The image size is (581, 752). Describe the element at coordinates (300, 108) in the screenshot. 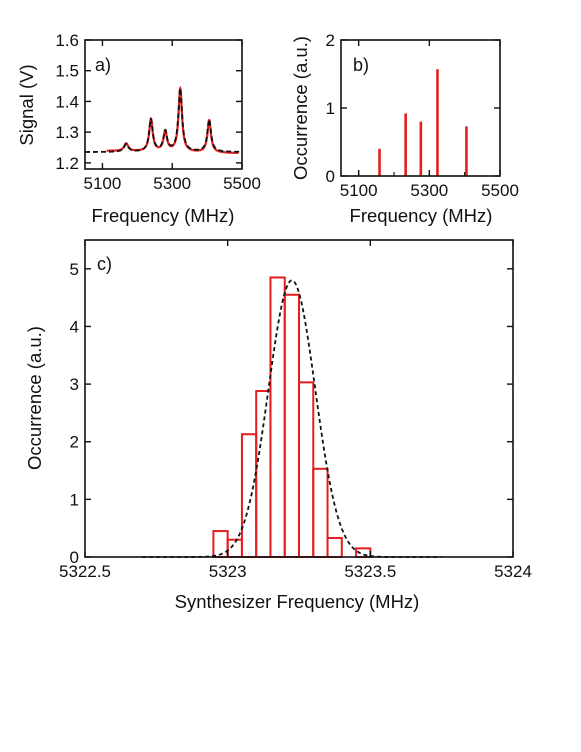

I see `panel-b-ylabel: Occurrence (a.u.)` at that location.